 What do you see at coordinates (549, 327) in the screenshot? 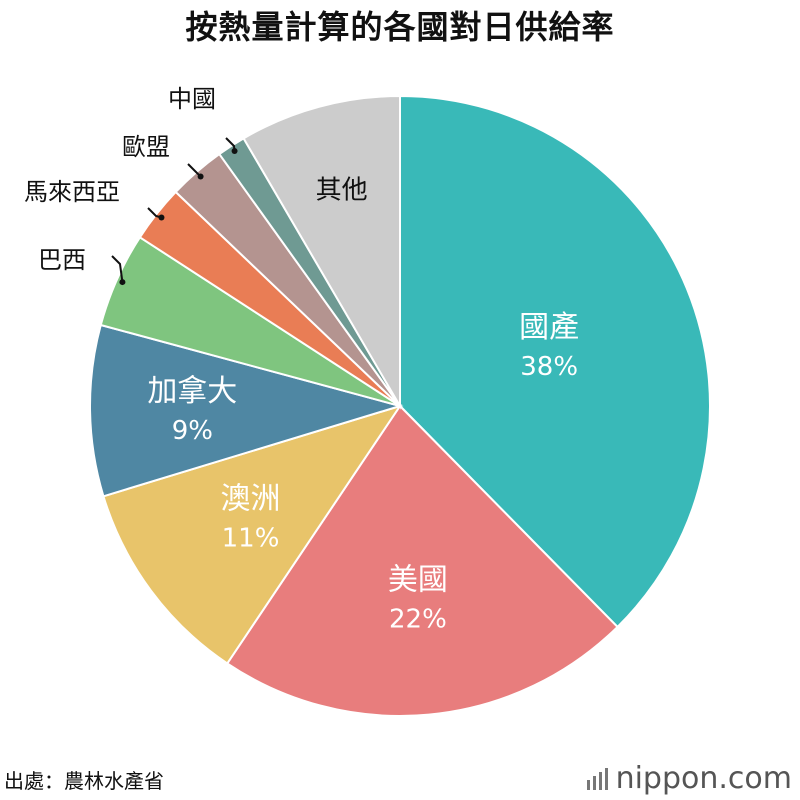
I see `slice-label: 國產` at bounding box center [549, 327].